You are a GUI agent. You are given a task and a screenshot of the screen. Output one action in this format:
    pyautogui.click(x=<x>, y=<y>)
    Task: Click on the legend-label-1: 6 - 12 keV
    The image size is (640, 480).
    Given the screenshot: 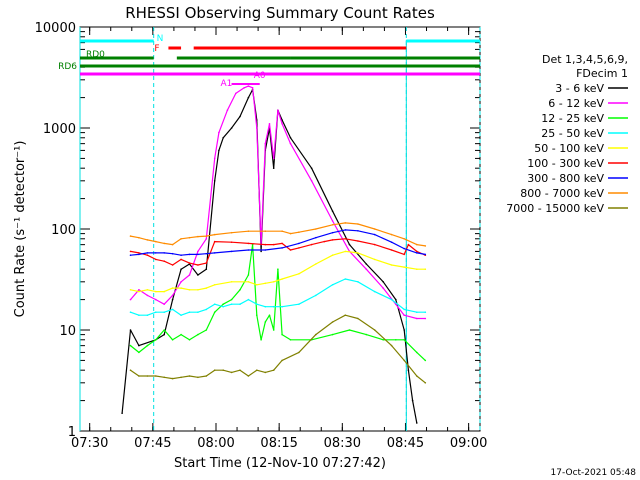 What is the action you would take?
    pyautogui.click(x=576, y=103)
    